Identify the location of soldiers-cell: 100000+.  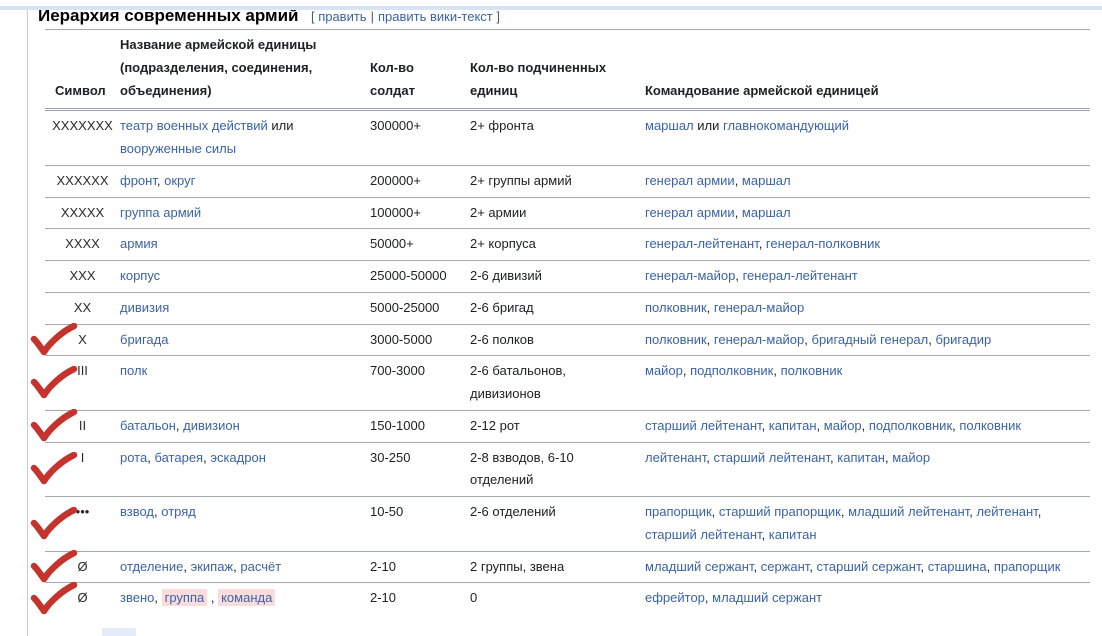
(420, 212).